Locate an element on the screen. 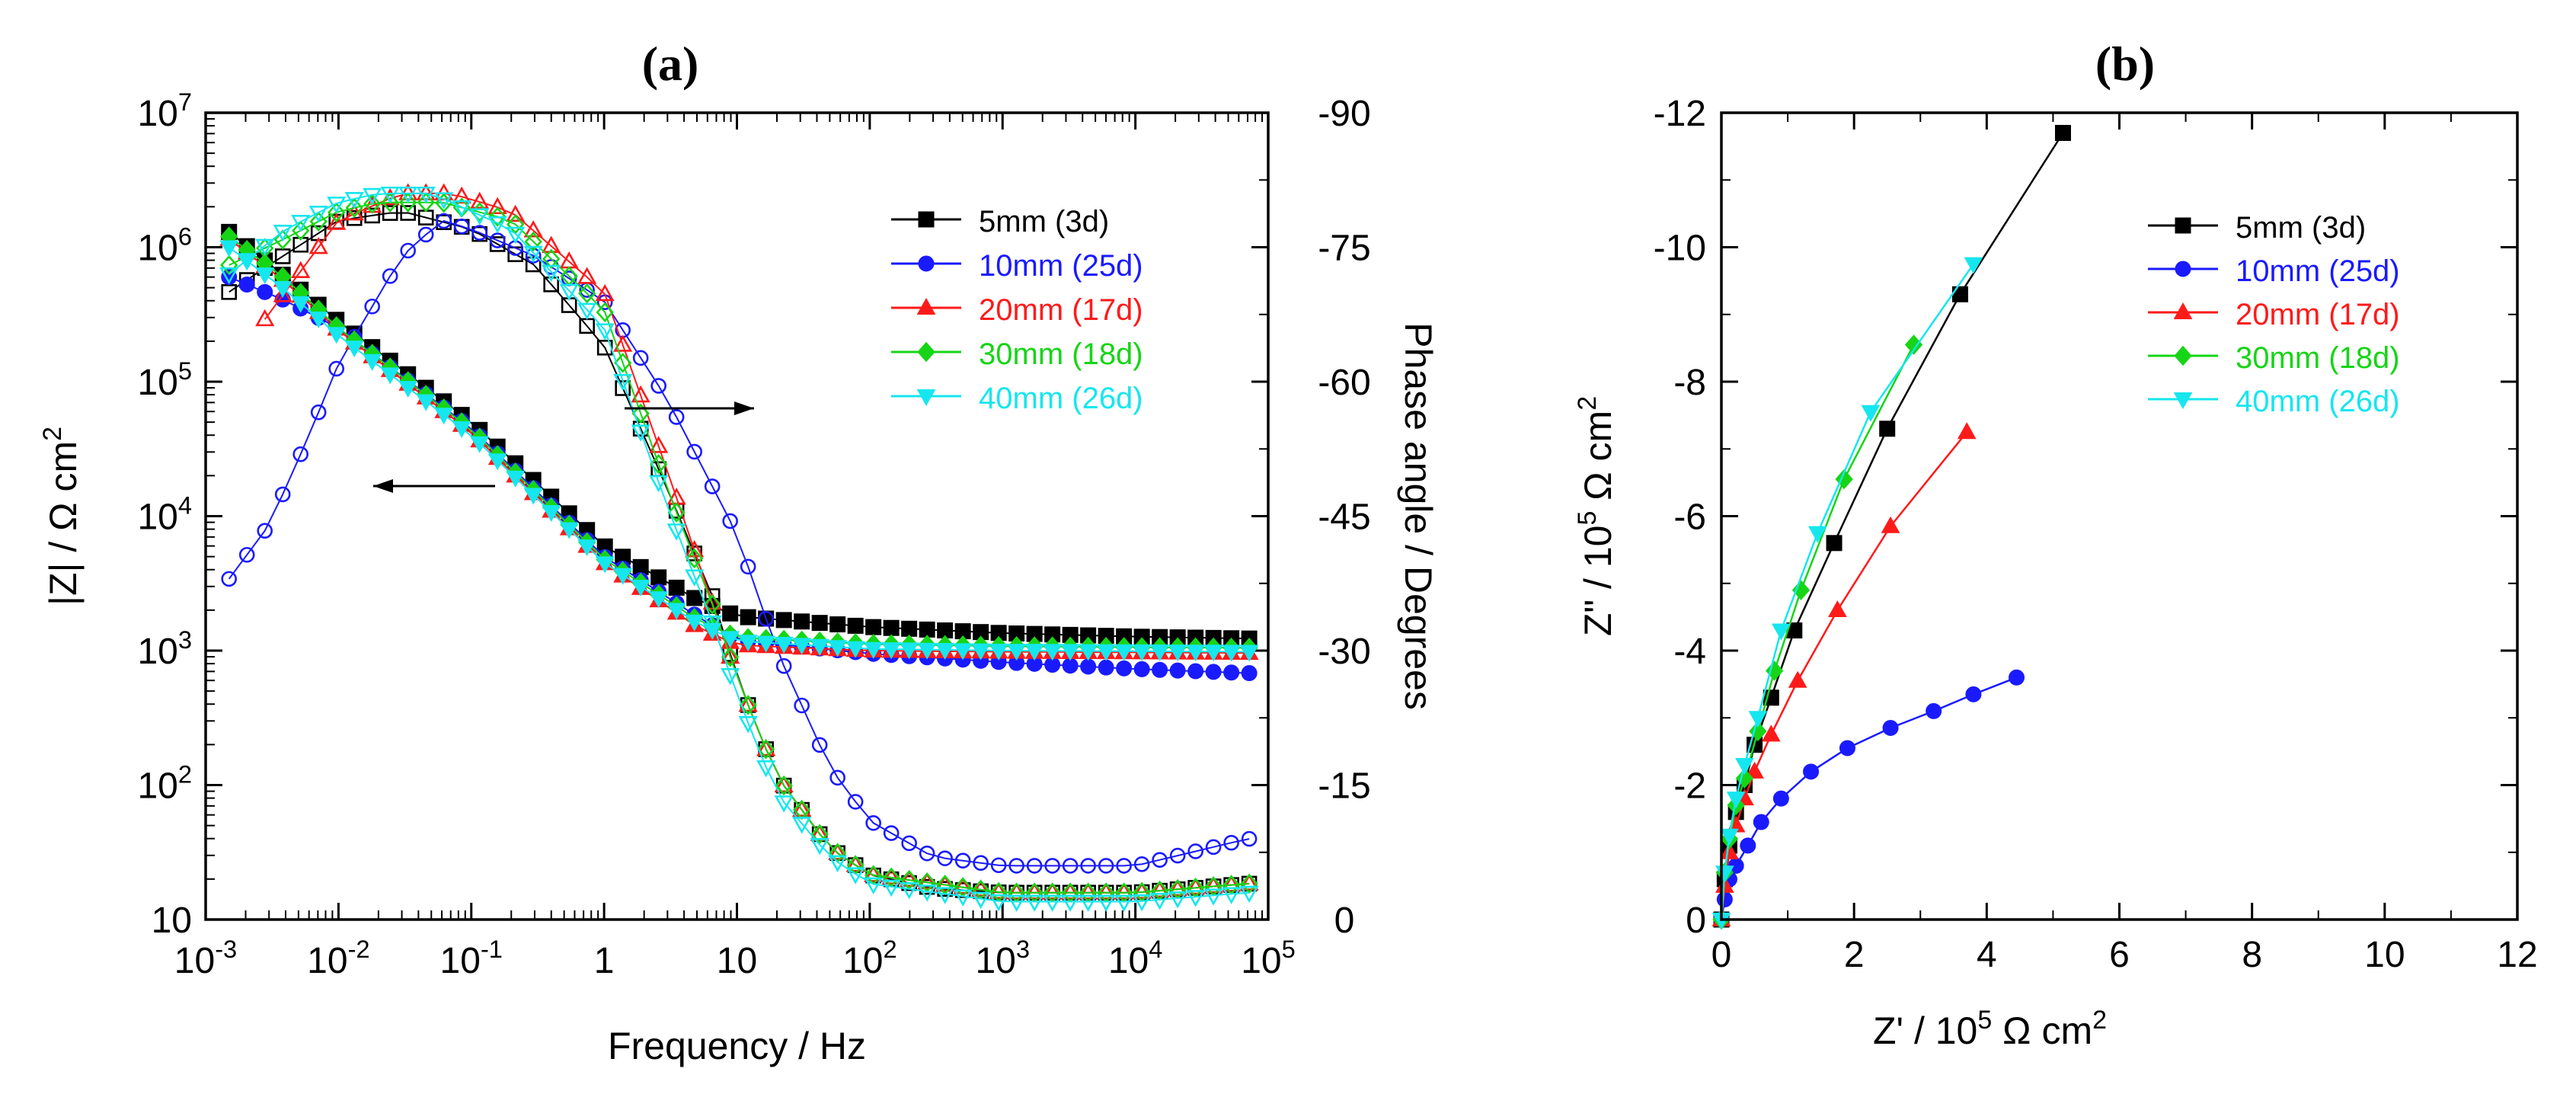 This screenshot has width=2576, height=1094. arrow-to-right-axis-head is located at coordinates (744, 408).